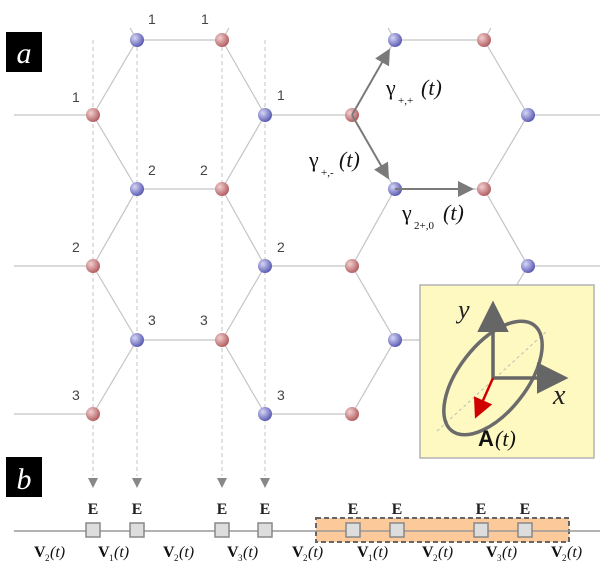 The image size is (602, 567). I want to click on hop-arrow-plus-plus, so click(370, 82).